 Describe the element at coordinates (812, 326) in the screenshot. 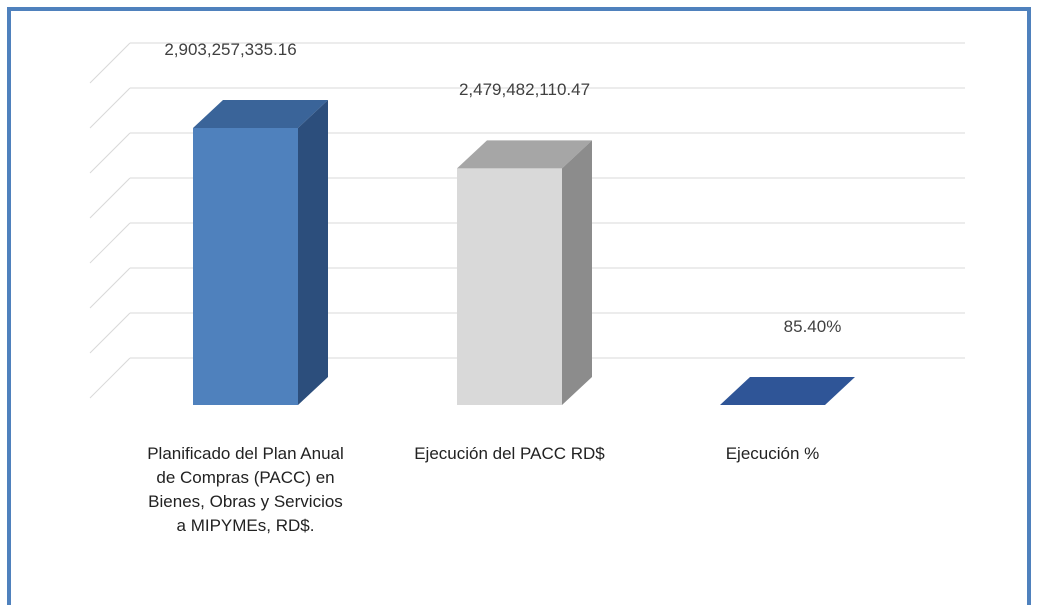

I see `data-label: 85.40%` at that location.